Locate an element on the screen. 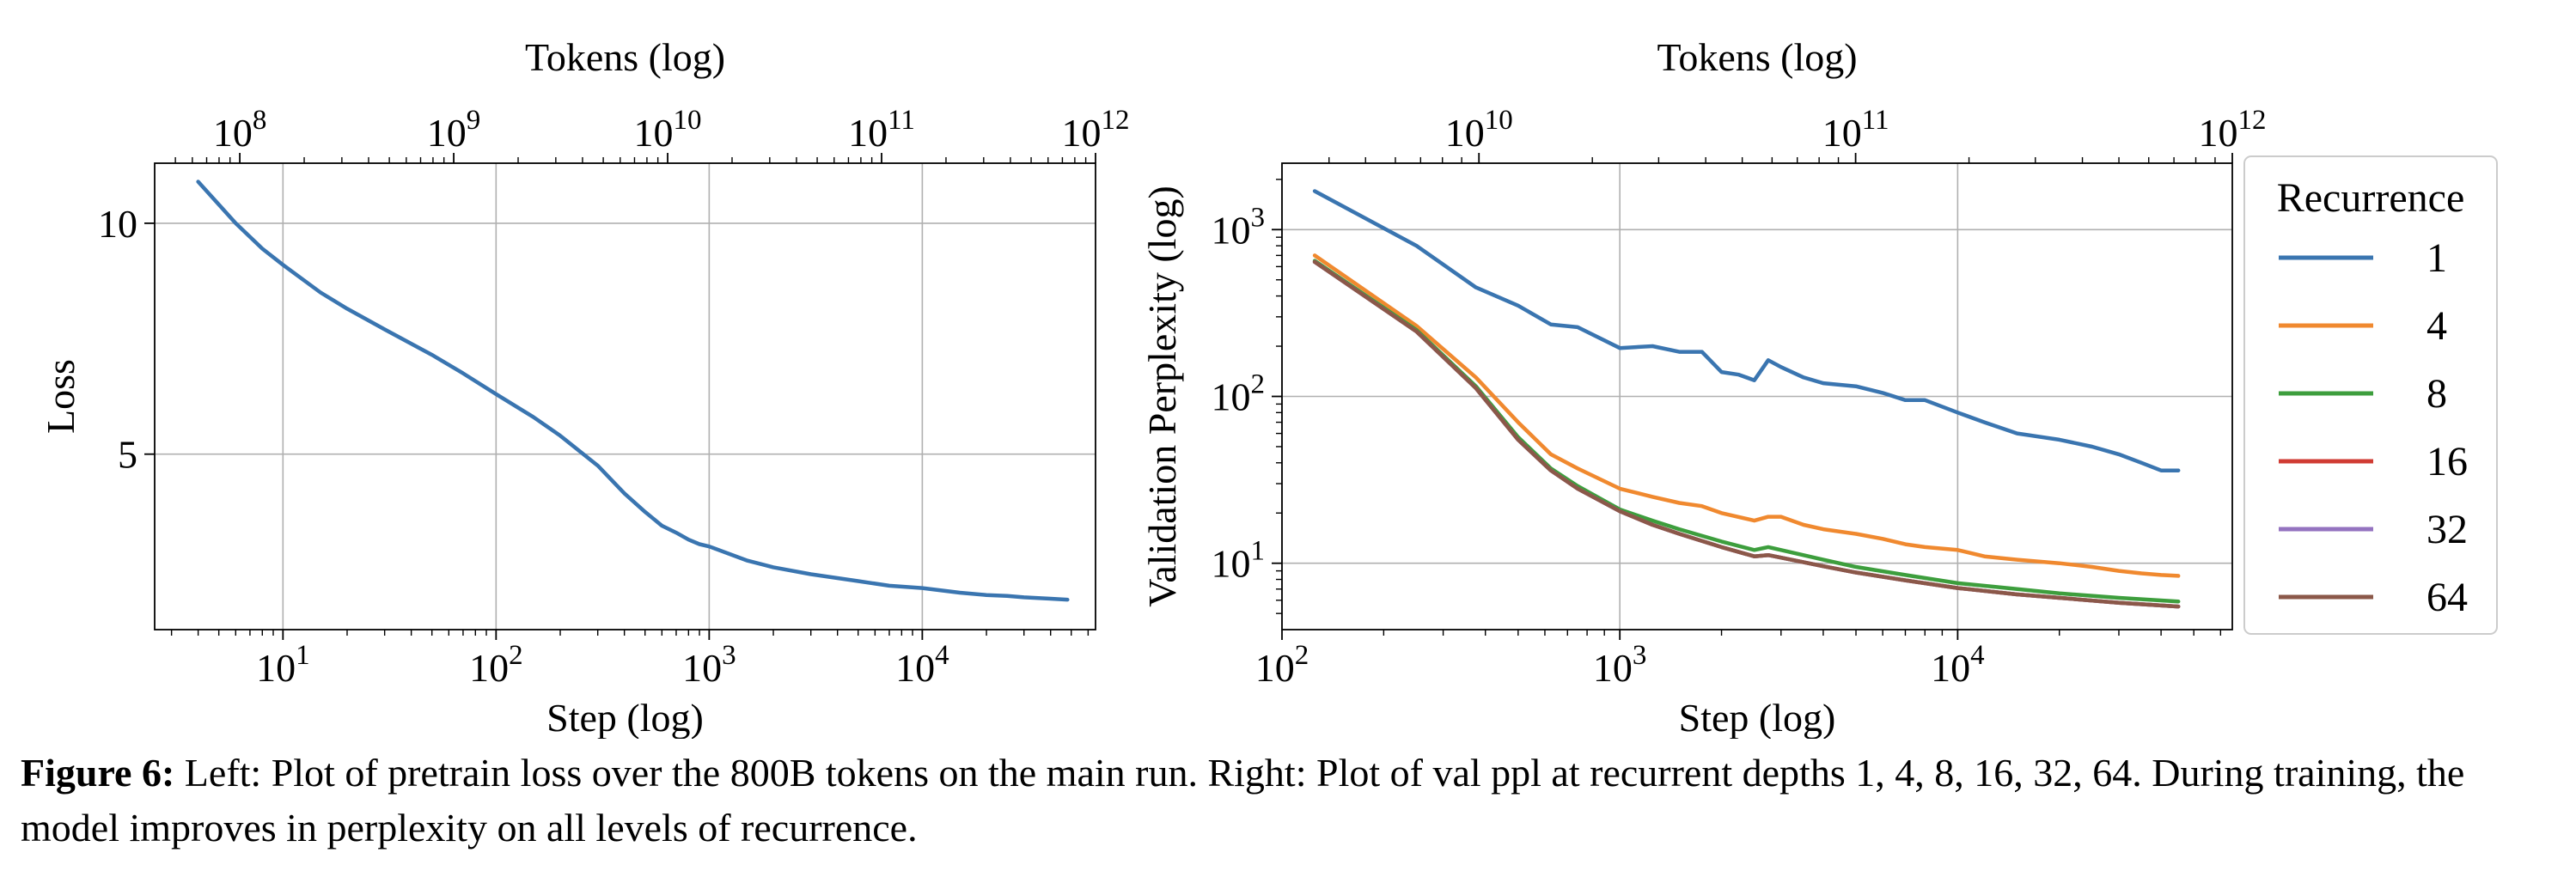 This screenshot has width=2576, height=871. ppl-y-tick-label: 10¹ is located at coordinates (1239, 561).